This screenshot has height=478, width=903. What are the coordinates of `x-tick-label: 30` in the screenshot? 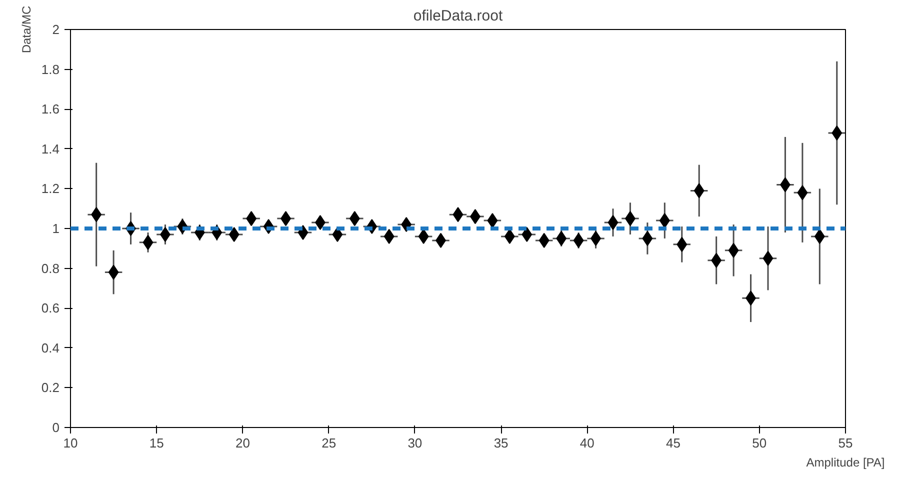 It's located at (415, 443).